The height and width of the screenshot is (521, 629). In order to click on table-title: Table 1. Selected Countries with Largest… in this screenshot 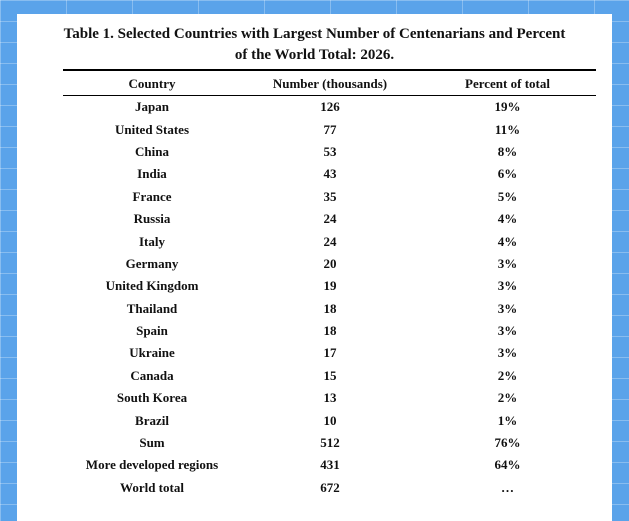, I will do `click(314, 45)`.